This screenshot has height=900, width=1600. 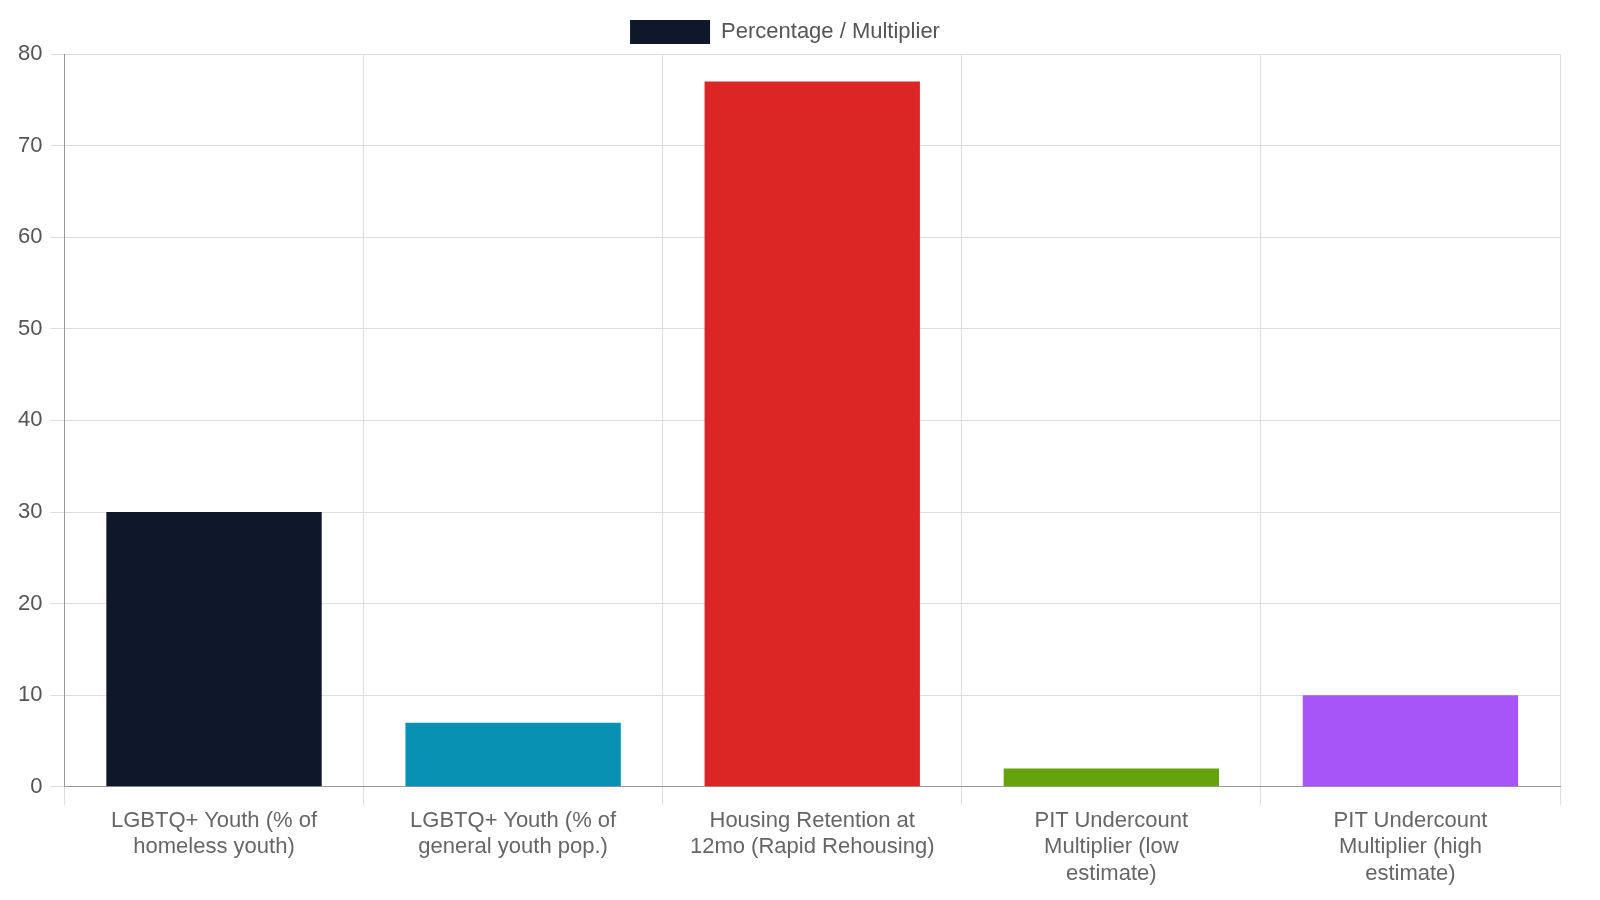 What do you see at coordinates (30, 144) in the screenshot?
I see `y-tick-label: 70` at bounding box center [30, 144].